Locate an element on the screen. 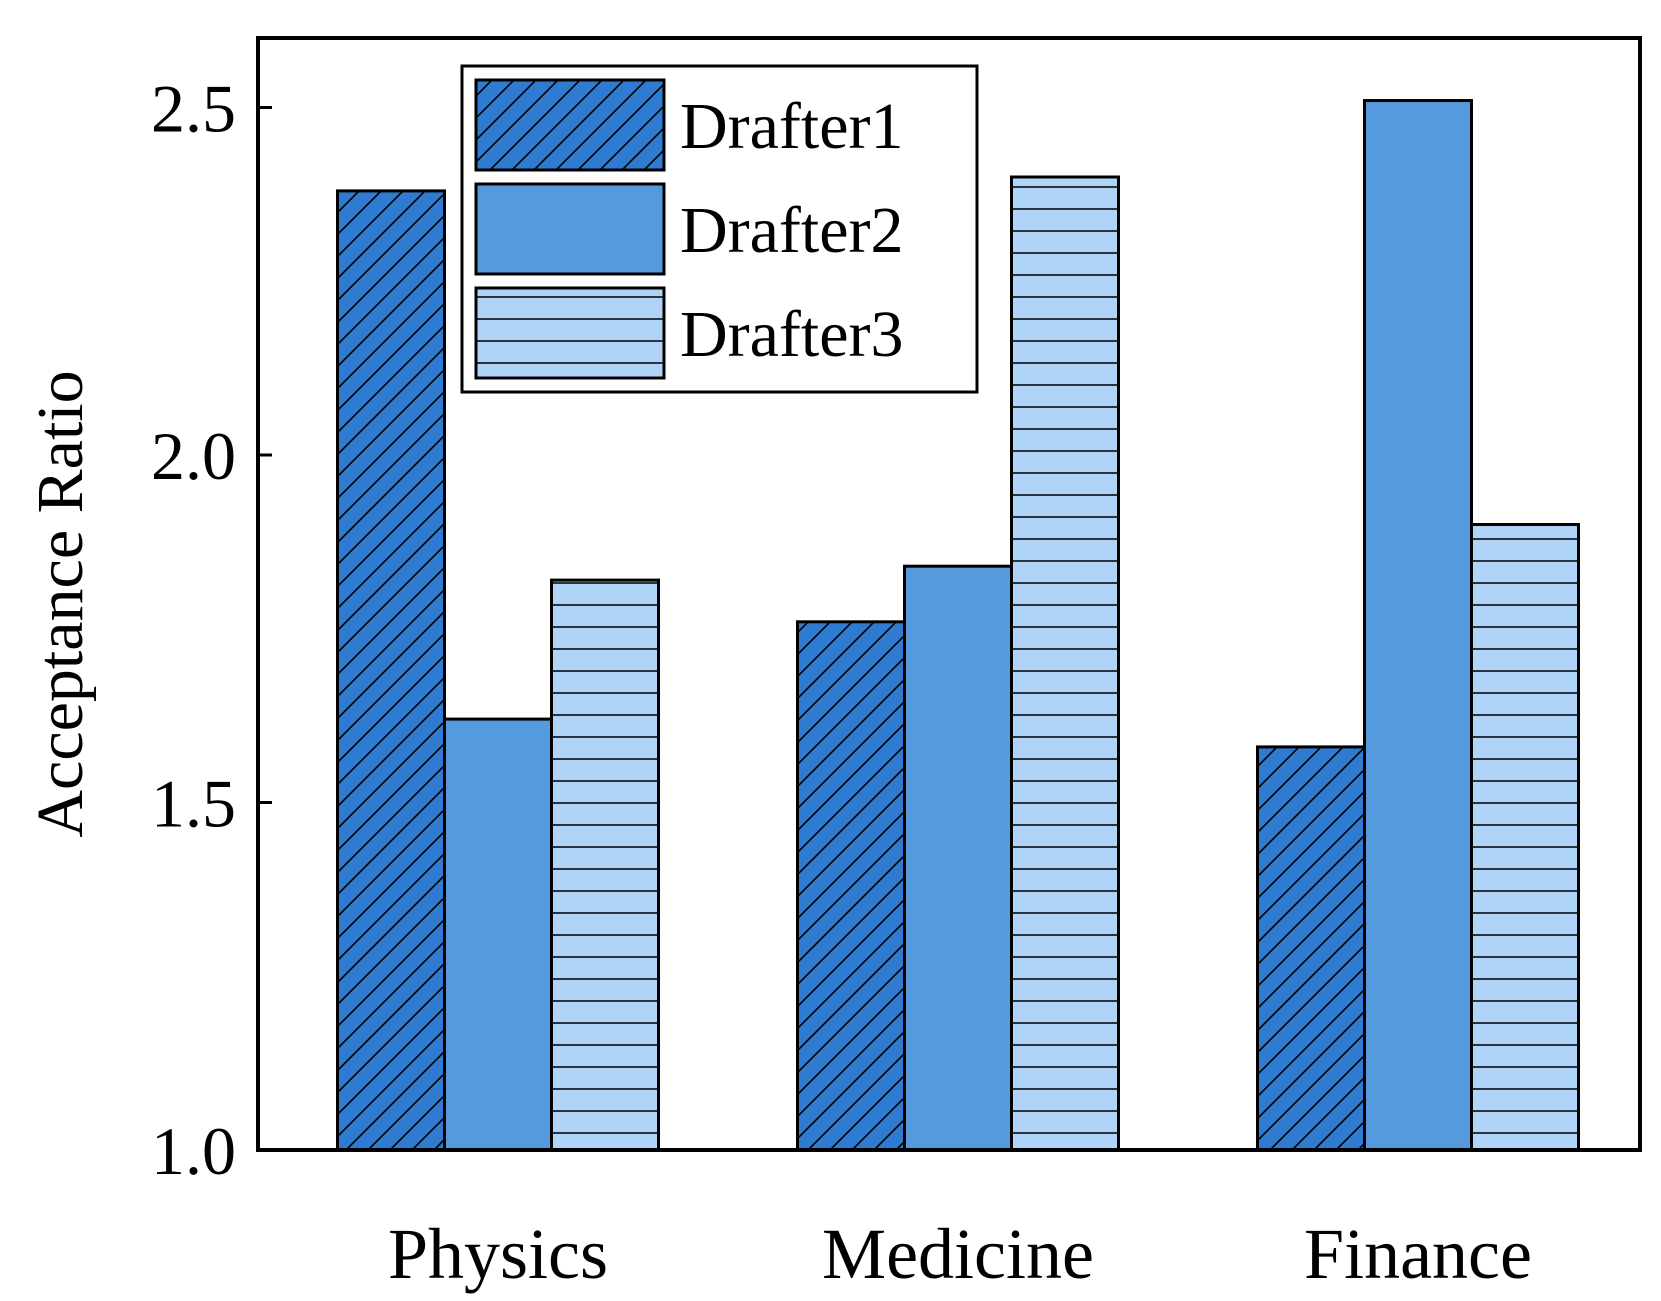 Image resolution: width=1661 pixels, height=1301 pixels. y-tick-label: 1.5 is located at coordinates (193, 804).